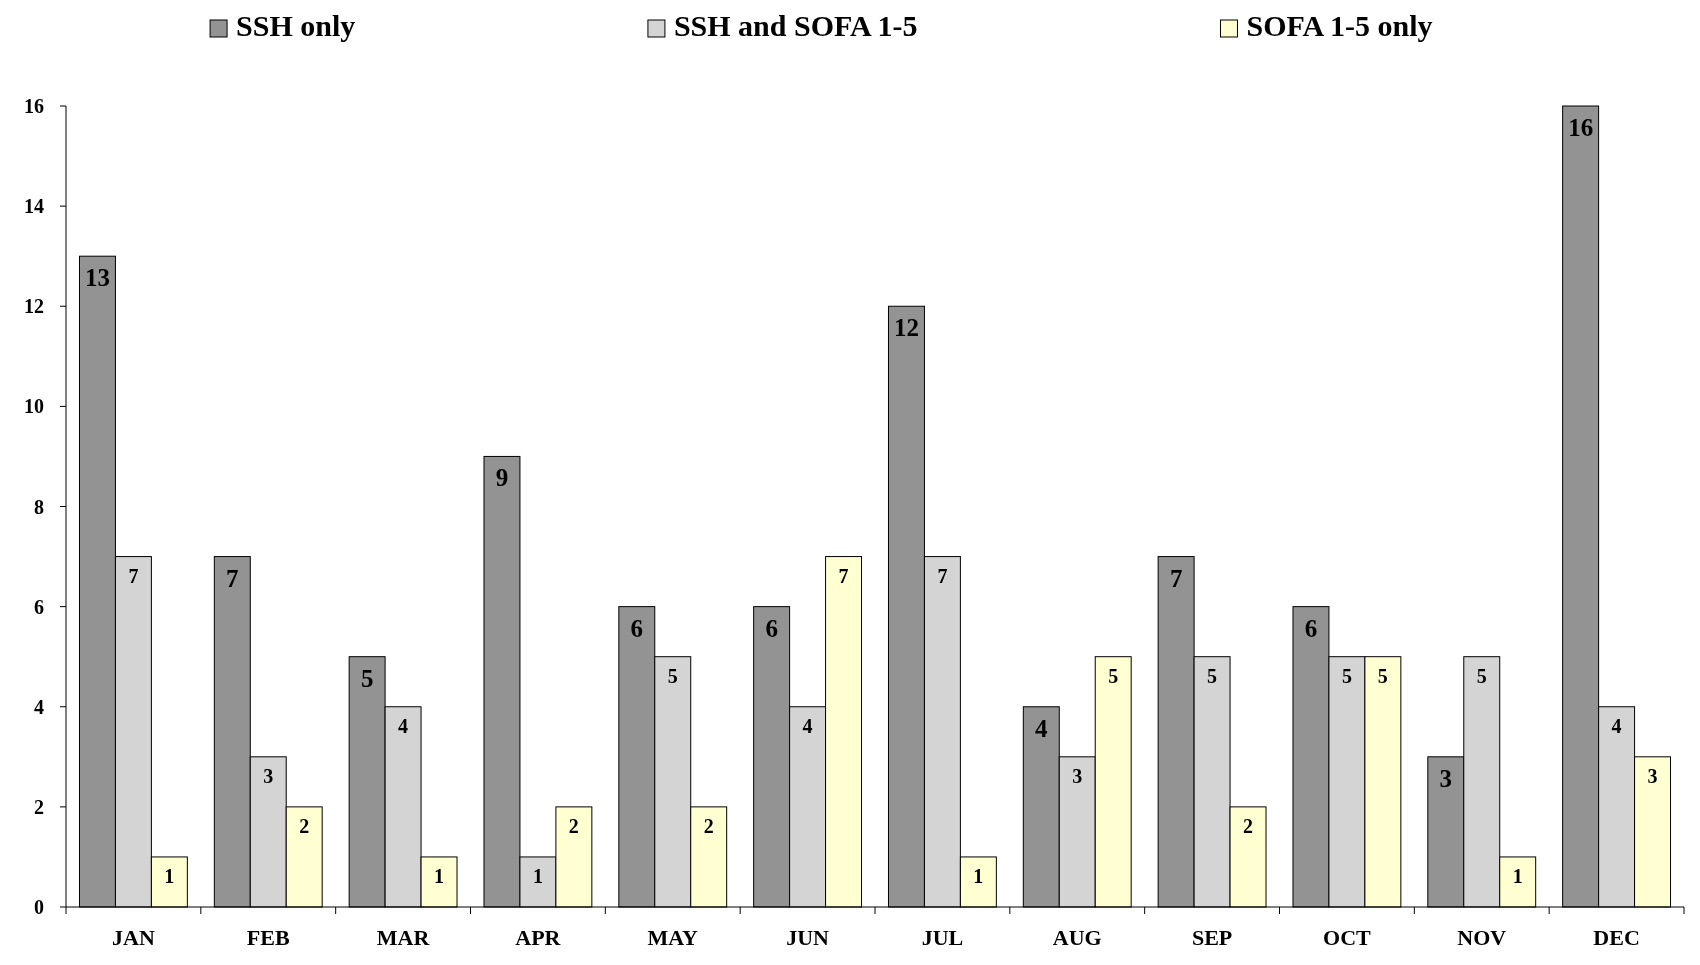 The width and height of the screenshot is (1700, 965). Describe the element at coordinates (906, 328) in the screenshot. I see `data-label: 12` at that location.